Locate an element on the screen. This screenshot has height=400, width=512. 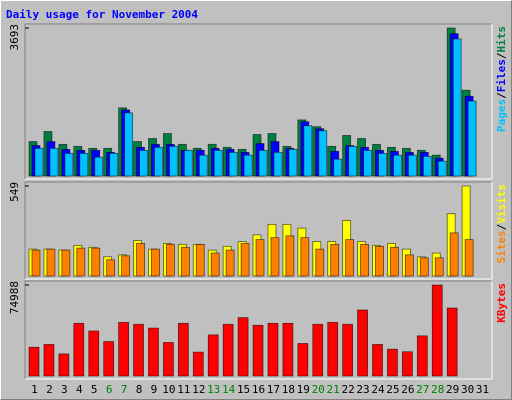
x-tick-label: 27 is located at coordinates (422, 389).